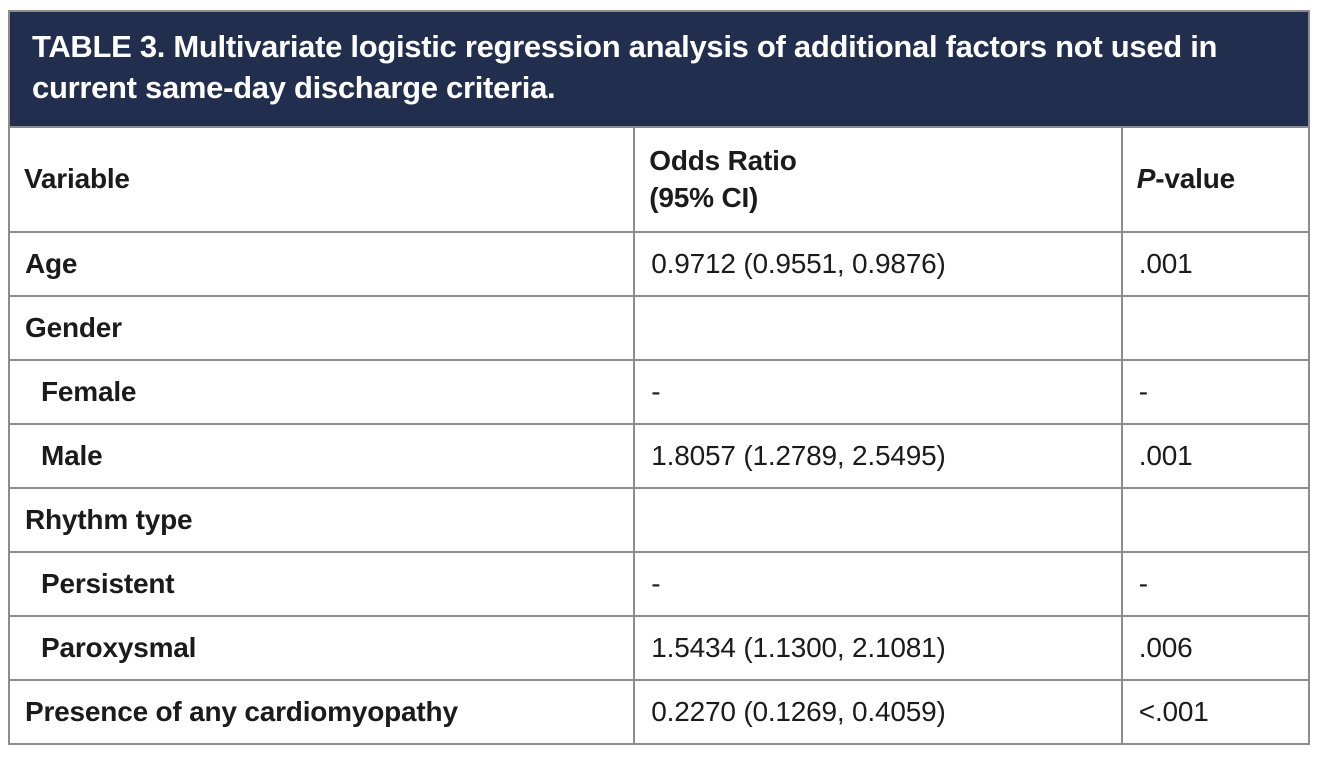  I want to click on table-row-persistent: Persistent - -, so click(659, 583).